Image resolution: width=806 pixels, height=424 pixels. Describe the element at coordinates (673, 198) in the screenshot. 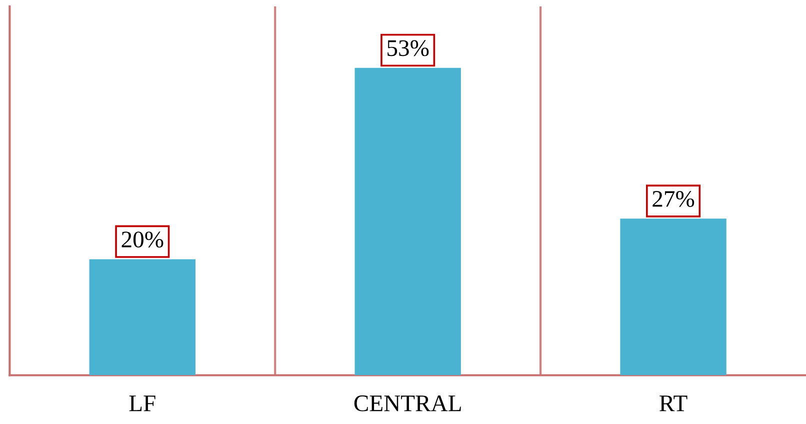

I see `data-label: 27%` at that location.